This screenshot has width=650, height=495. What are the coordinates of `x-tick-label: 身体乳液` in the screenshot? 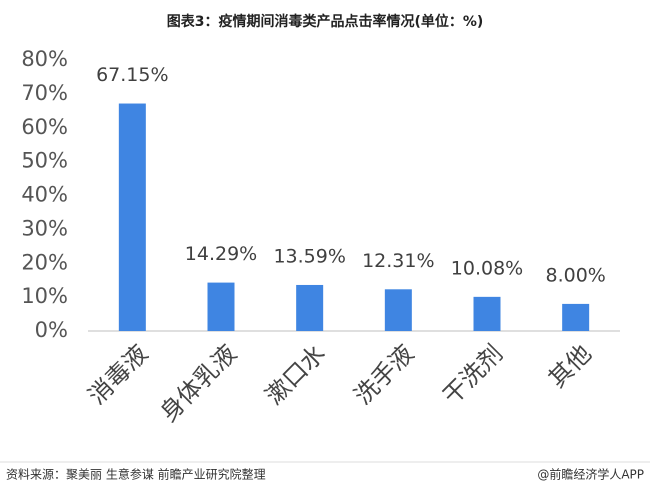 It's located at (199, 383).